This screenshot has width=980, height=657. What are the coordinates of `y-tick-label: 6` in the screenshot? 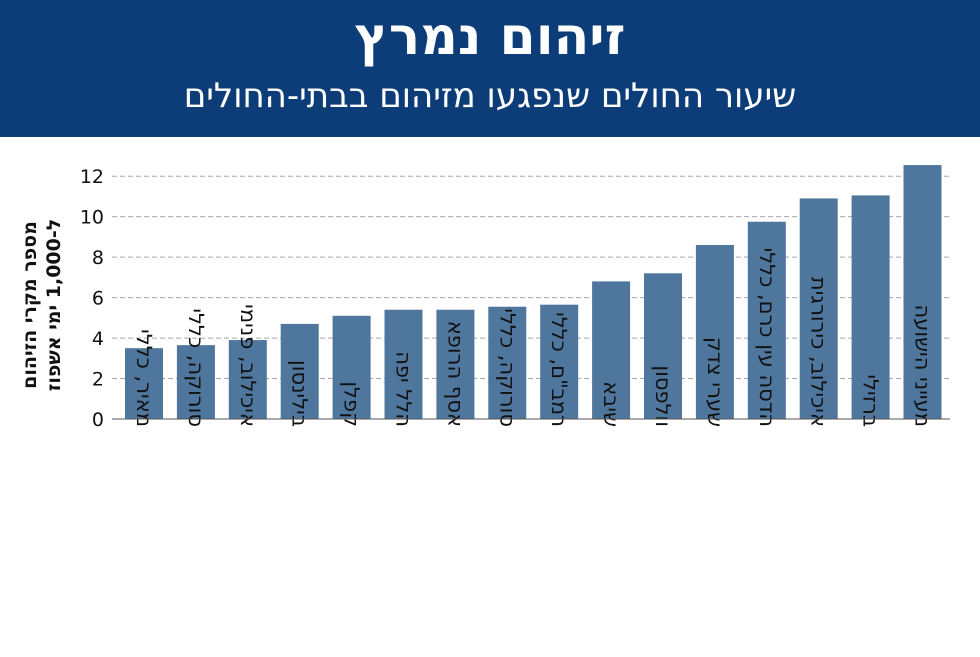 It's located at (98, 299).